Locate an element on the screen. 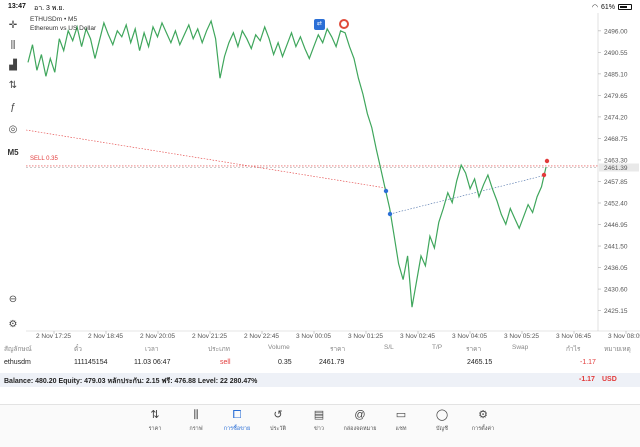 The image size is (640, 447). tab-label: ข่าว is located at coordinates (319, 429).